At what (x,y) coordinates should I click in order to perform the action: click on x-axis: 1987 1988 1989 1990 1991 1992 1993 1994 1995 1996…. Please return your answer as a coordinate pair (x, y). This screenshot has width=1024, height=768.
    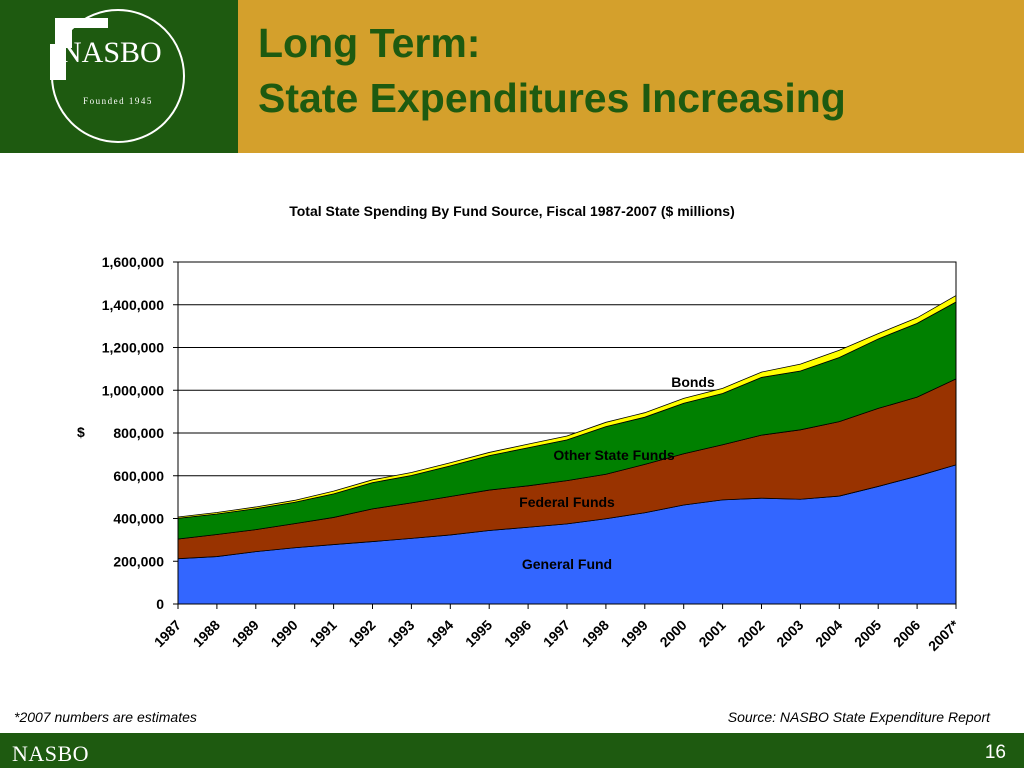
    Looking at the image, I should click on (557, 629).